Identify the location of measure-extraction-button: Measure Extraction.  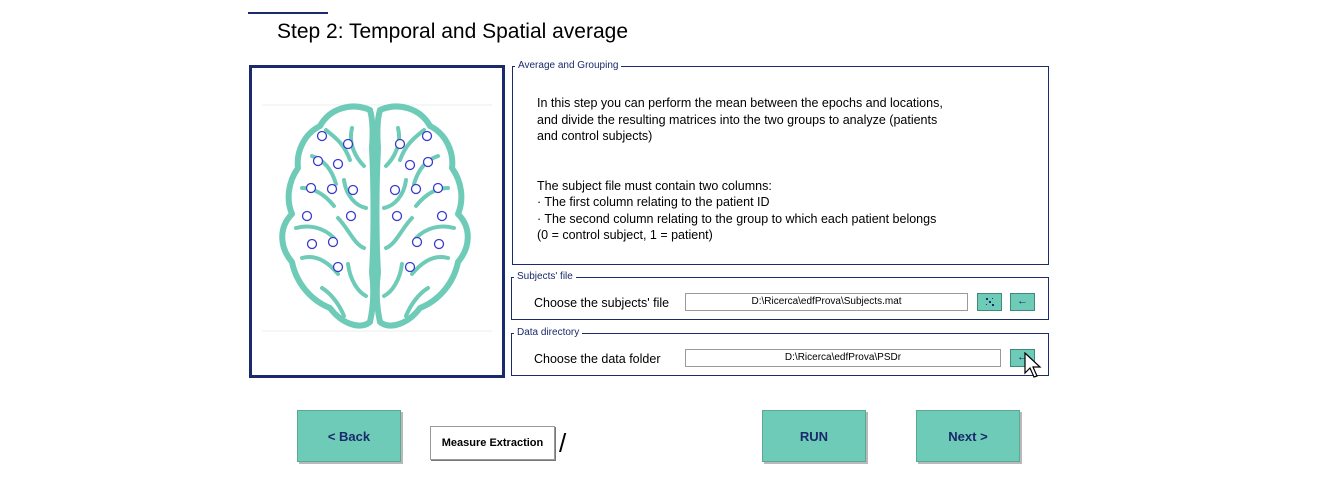
(492, 443).